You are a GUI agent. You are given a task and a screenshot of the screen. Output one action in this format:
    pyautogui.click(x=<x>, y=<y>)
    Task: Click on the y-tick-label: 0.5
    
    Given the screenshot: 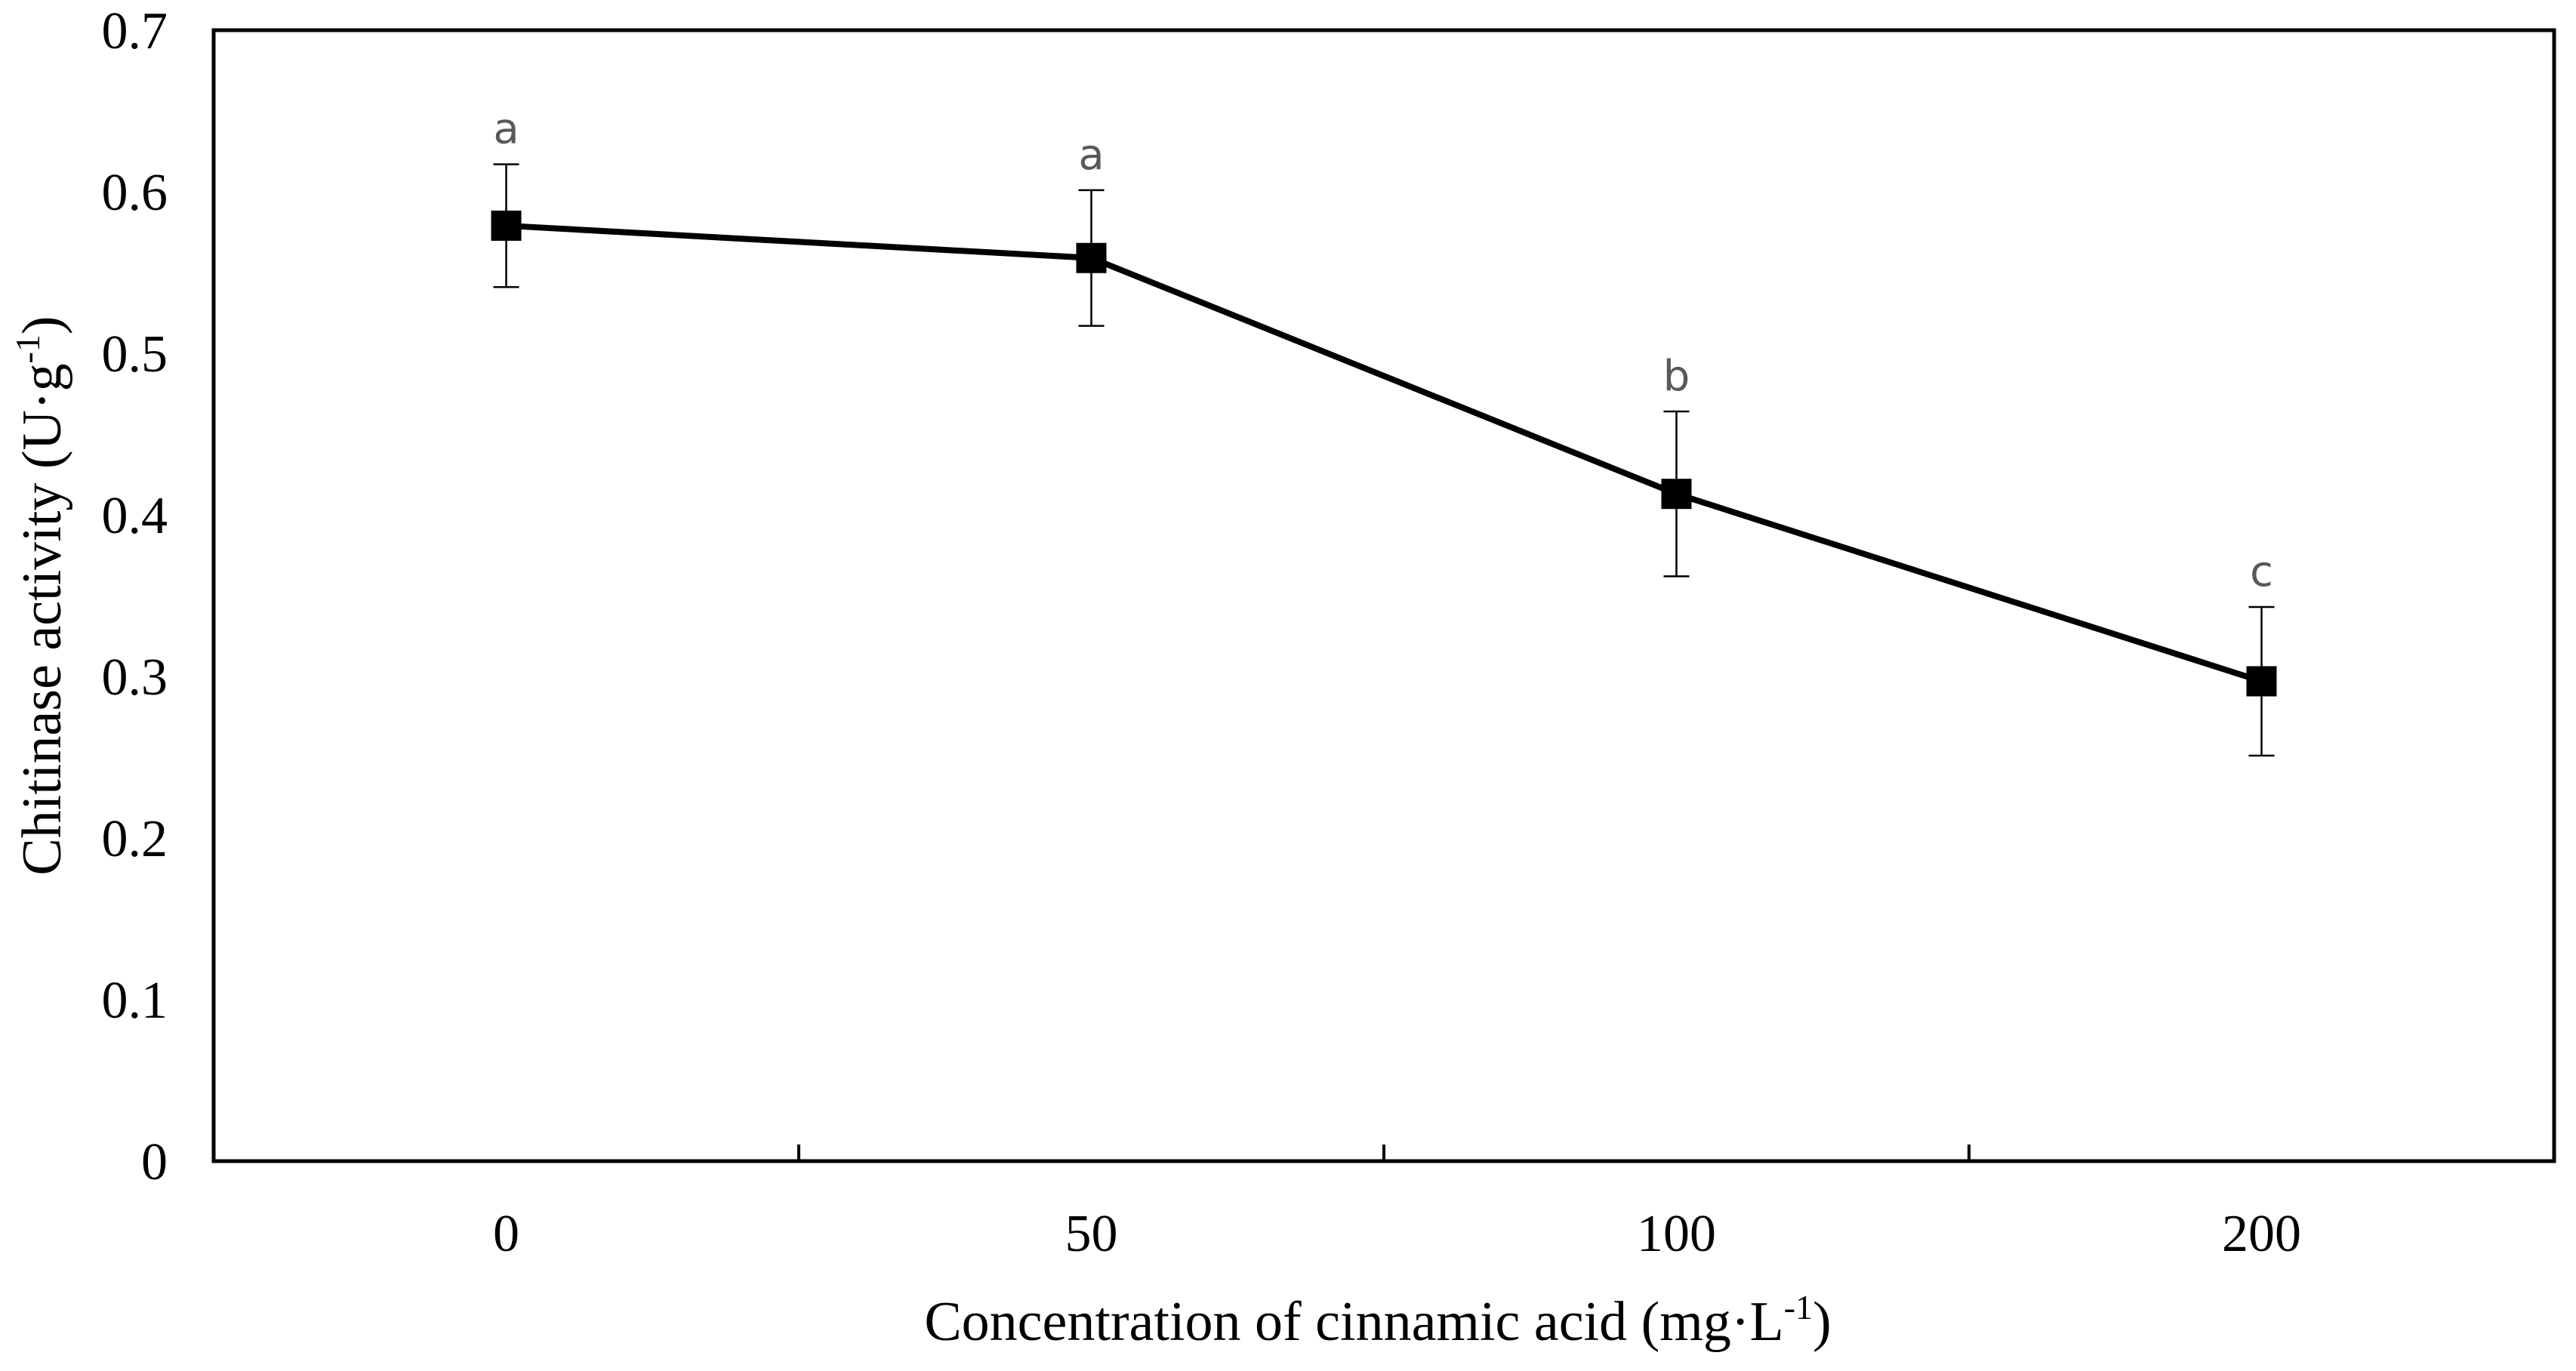 What is the action you would take?
    pyautogui.click(x=135, y=355)
    